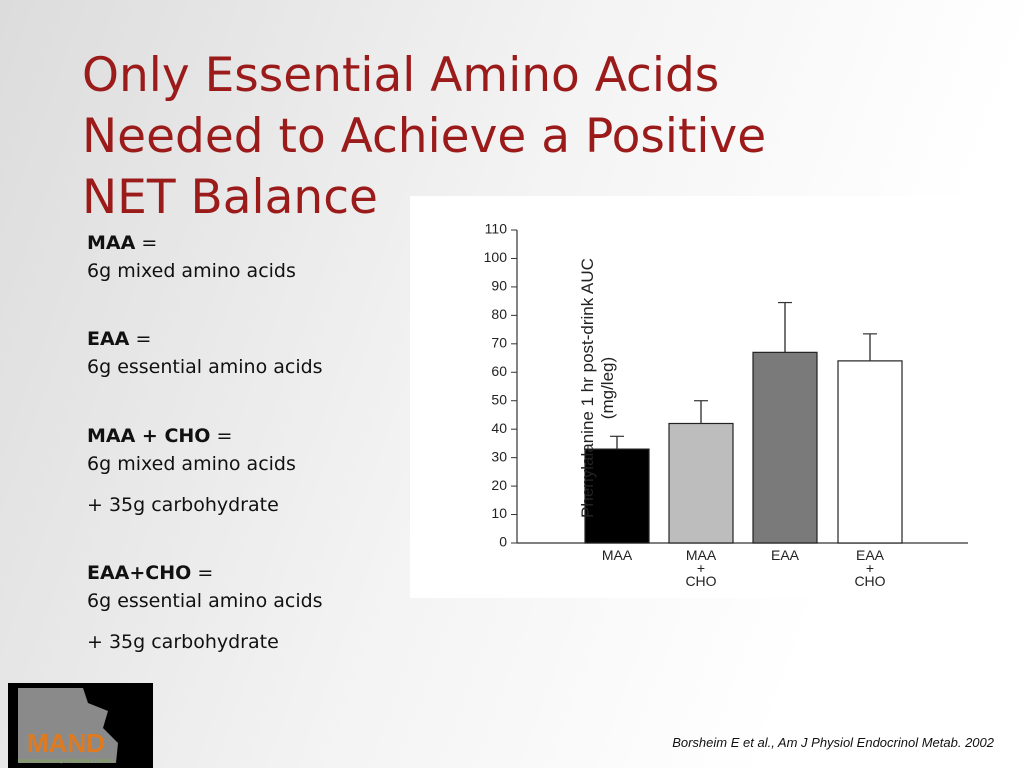 The height and width of the screenshot is (768, 1024). I want to click on logo-text: MAND, so click(66, 743).